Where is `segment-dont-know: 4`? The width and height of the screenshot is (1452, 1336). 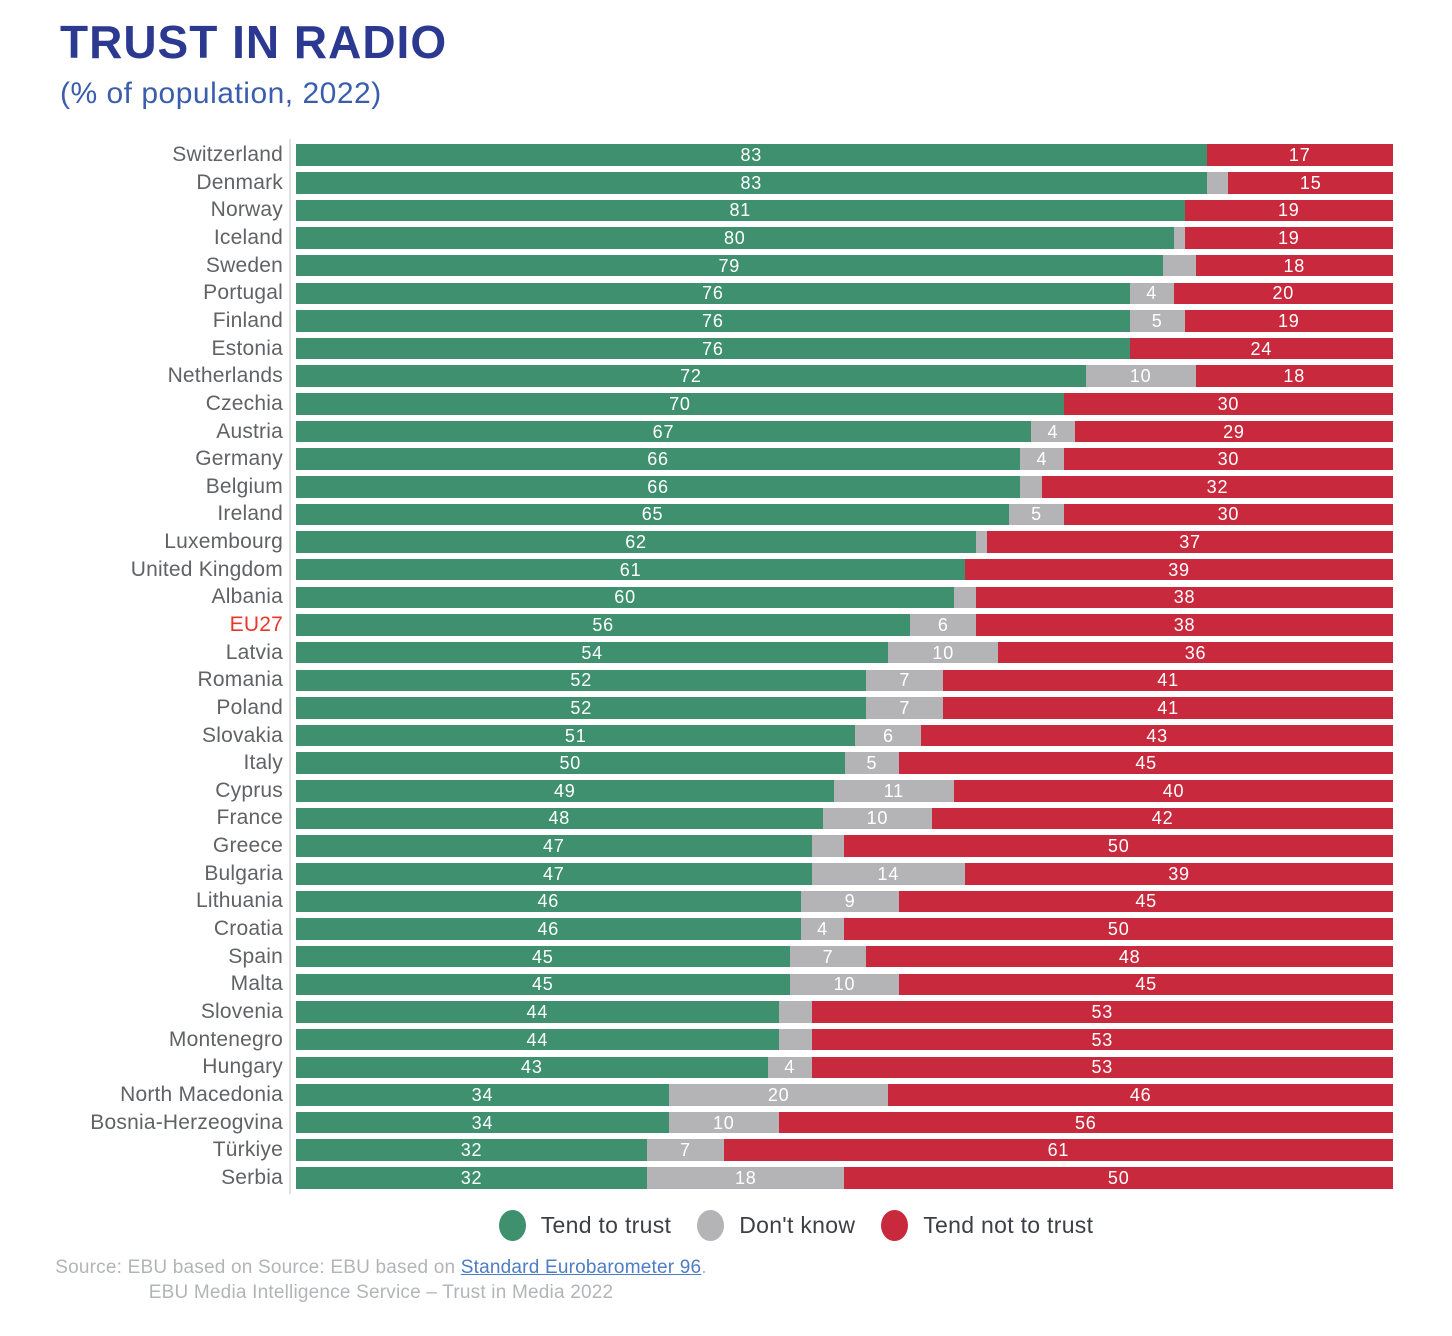 segment-dont-know: 4 is located at coordinates (789, 1067).